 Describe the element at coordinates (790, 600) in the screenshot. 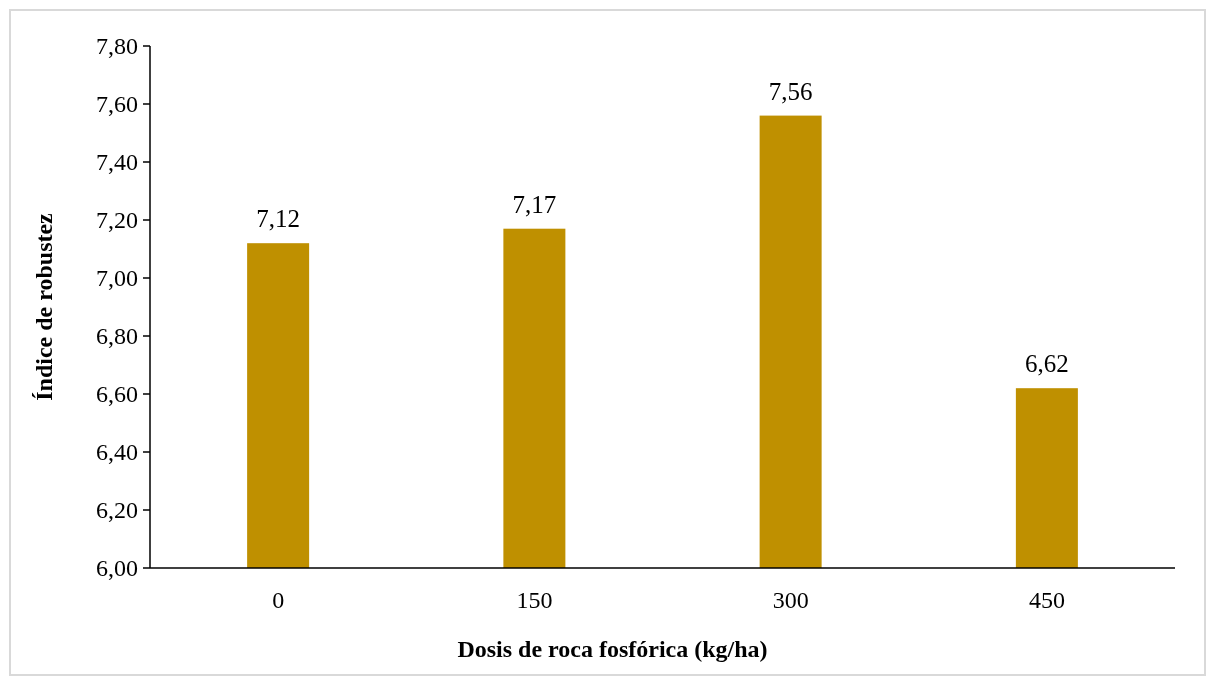

I see `x-tick-label: 300` at that location.